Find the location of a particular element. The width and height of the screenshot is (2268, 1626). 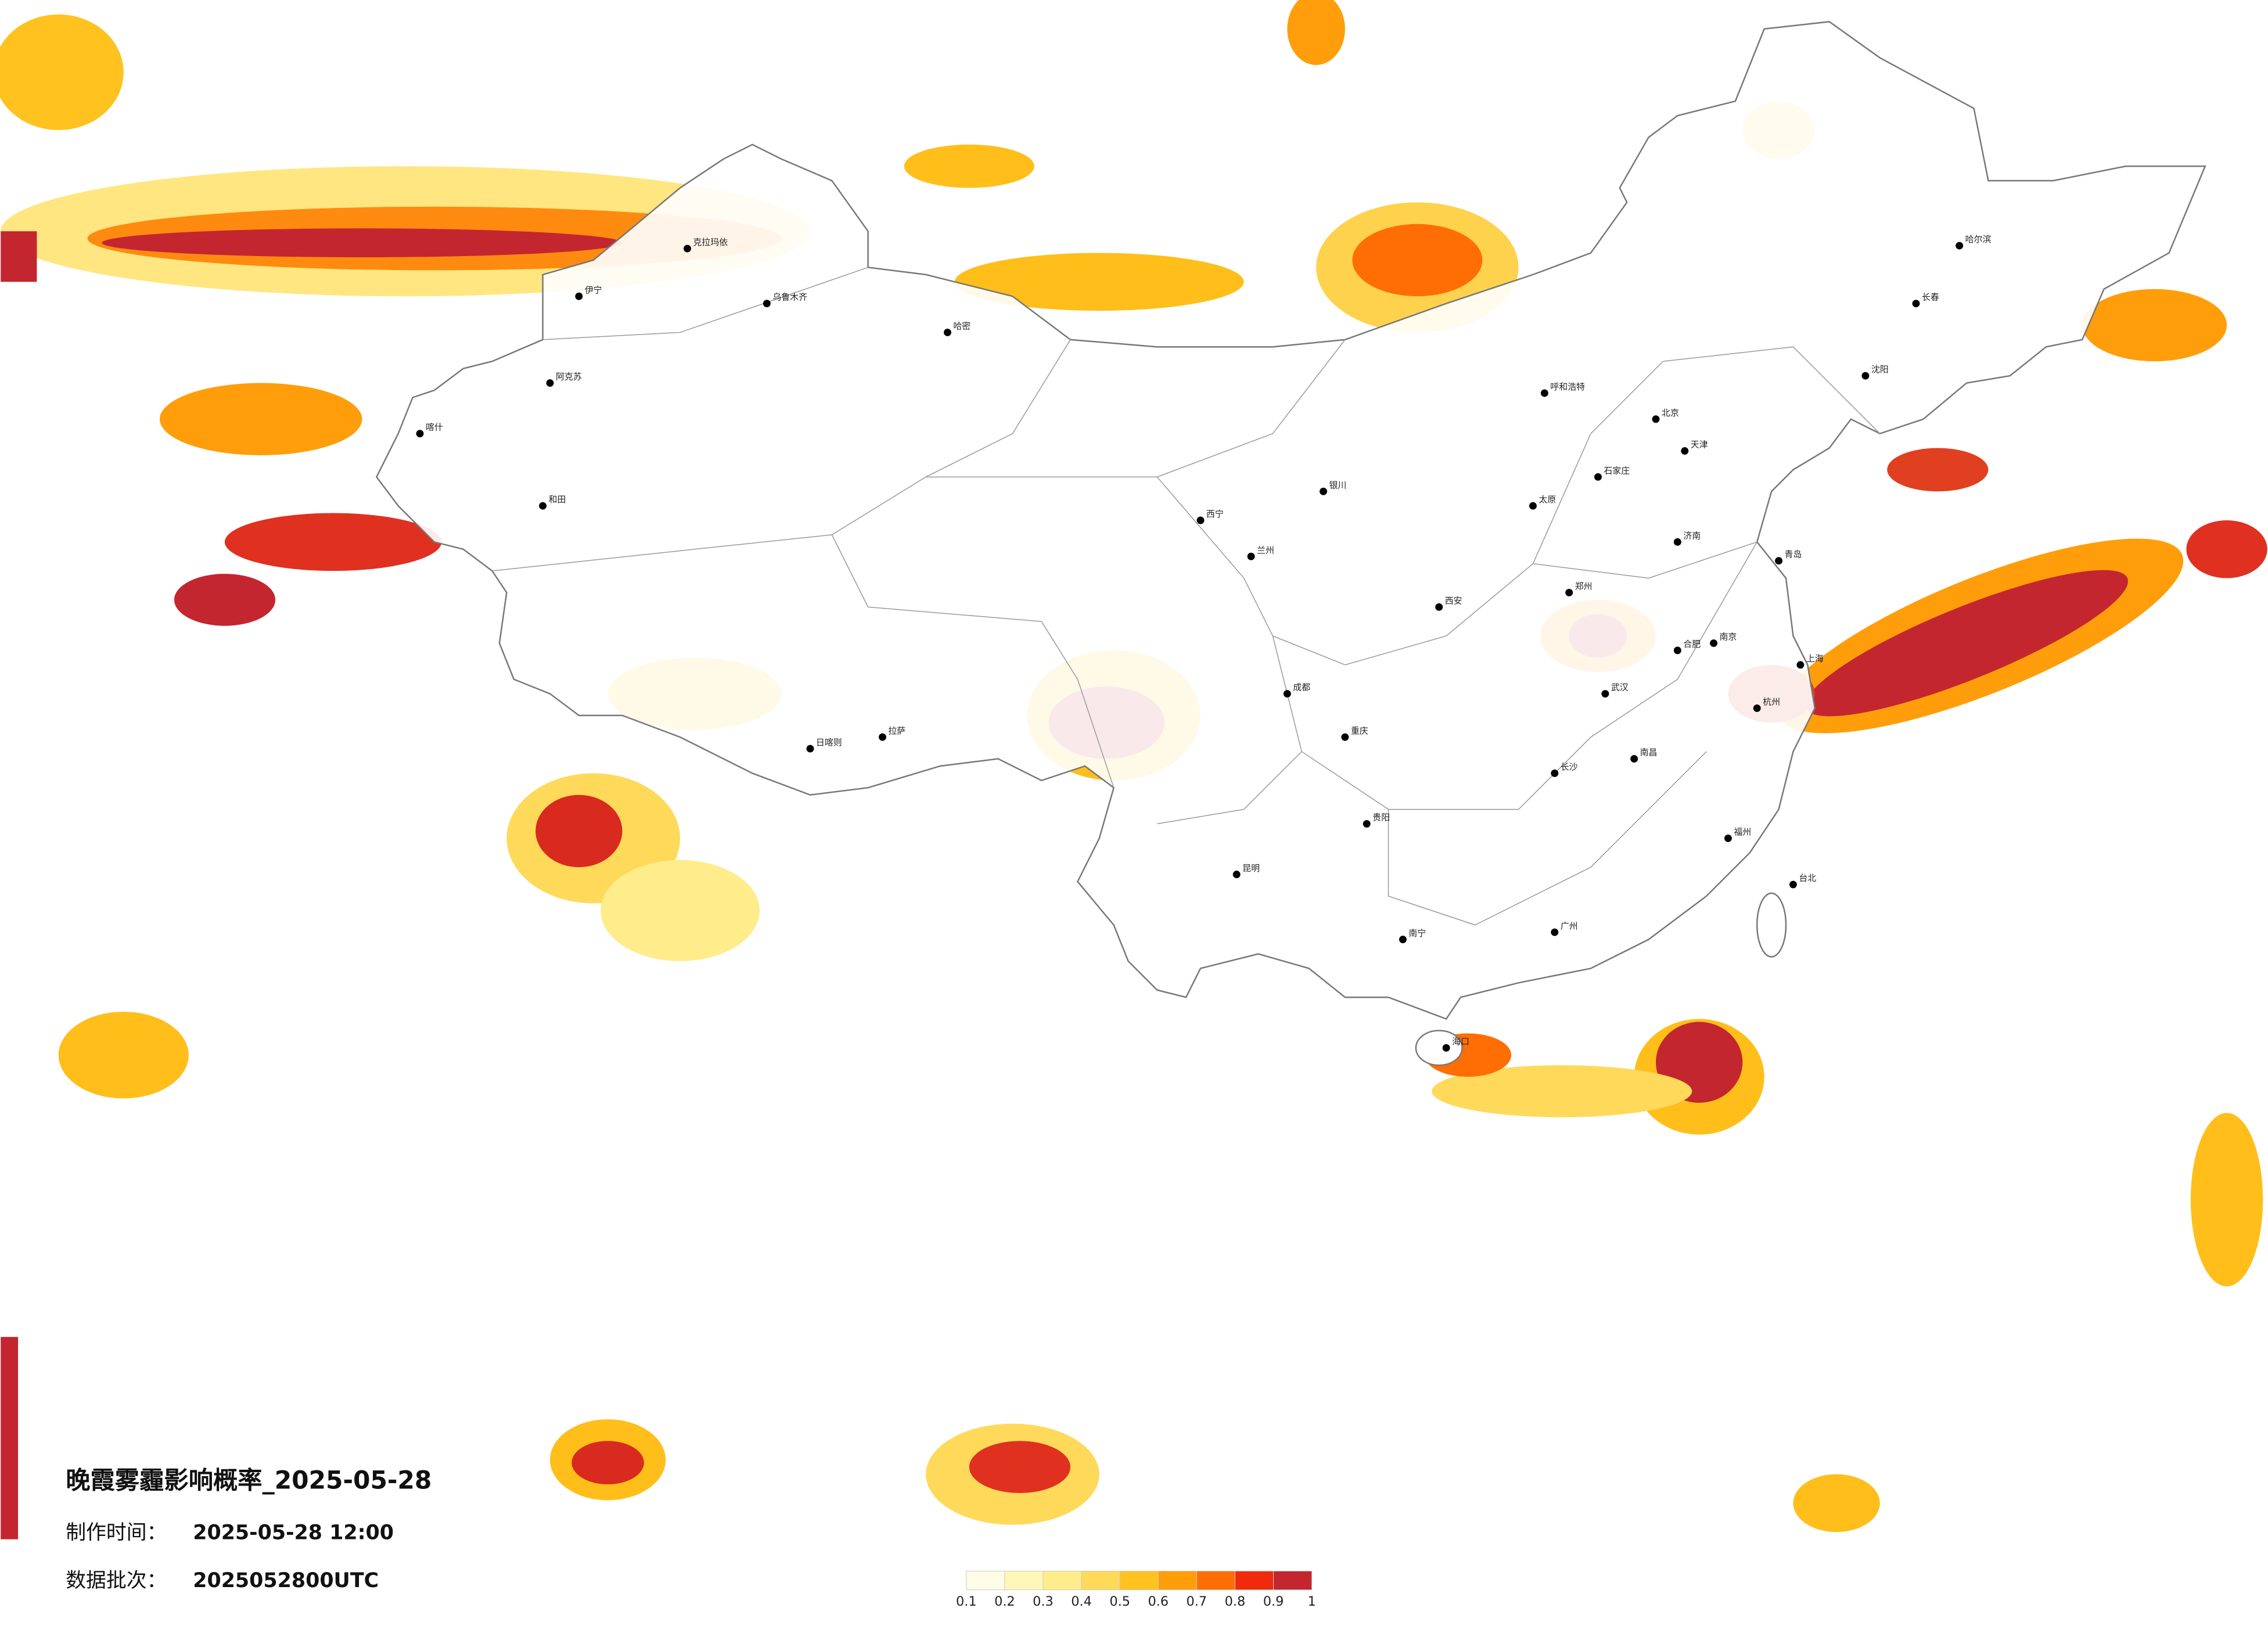

city-label: 广州 is located at coordinates (1569, 925).